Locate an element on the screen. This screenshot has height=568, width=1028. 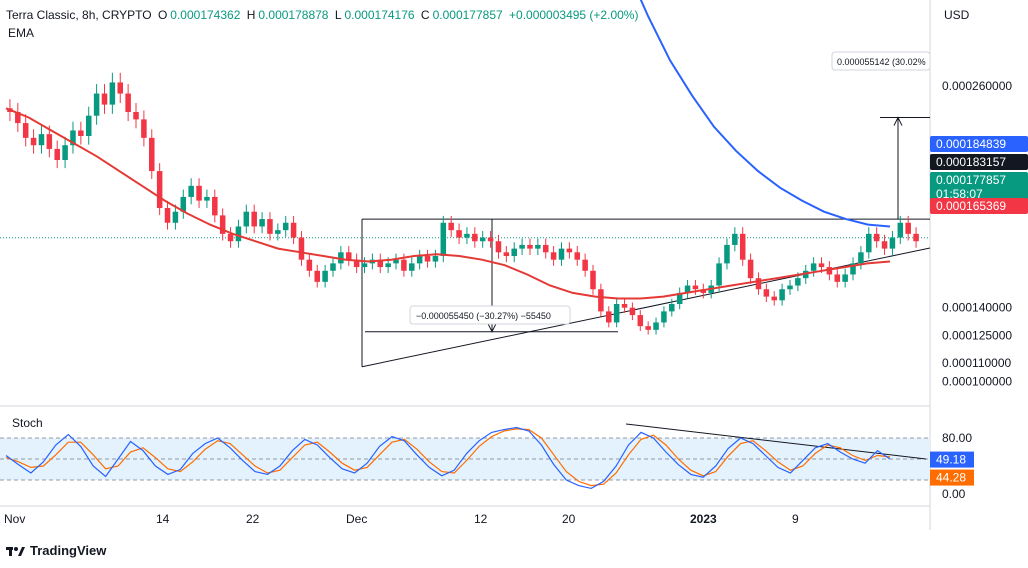
time-axis: Nov 14 22 Dec 12 20 2023 9 is located at coordinates (401, 519).